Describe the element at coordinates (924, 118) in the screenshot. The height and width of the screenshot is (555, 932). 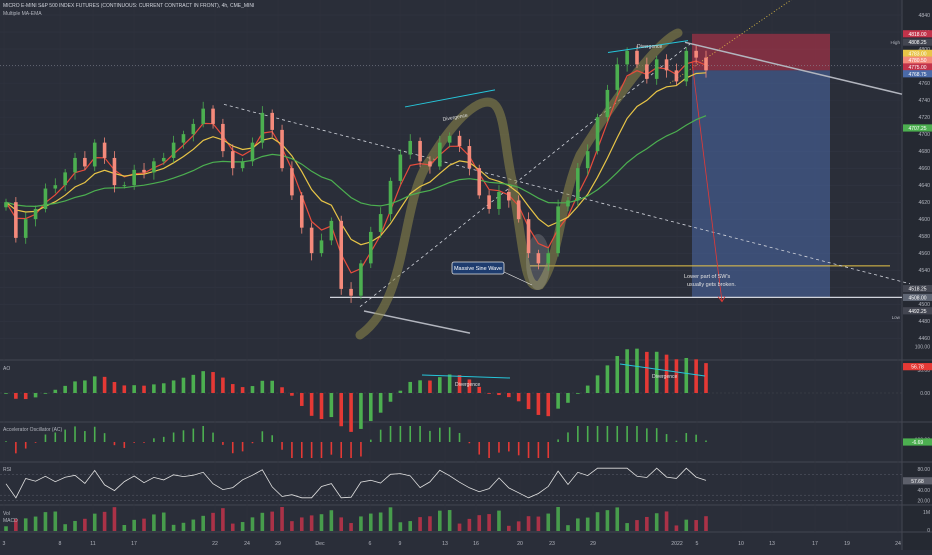
I see `y-tick-label: 4720` at that location.